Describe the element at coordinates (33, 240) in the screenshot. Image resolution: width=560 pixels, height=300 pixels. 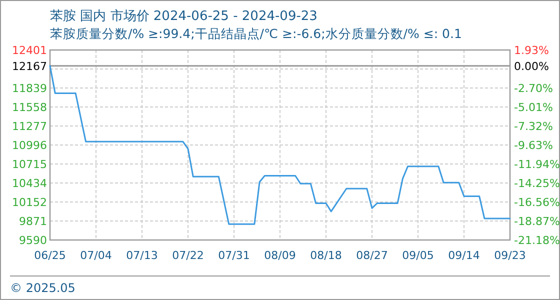
I see `y-tick-label: 9590` at that location.